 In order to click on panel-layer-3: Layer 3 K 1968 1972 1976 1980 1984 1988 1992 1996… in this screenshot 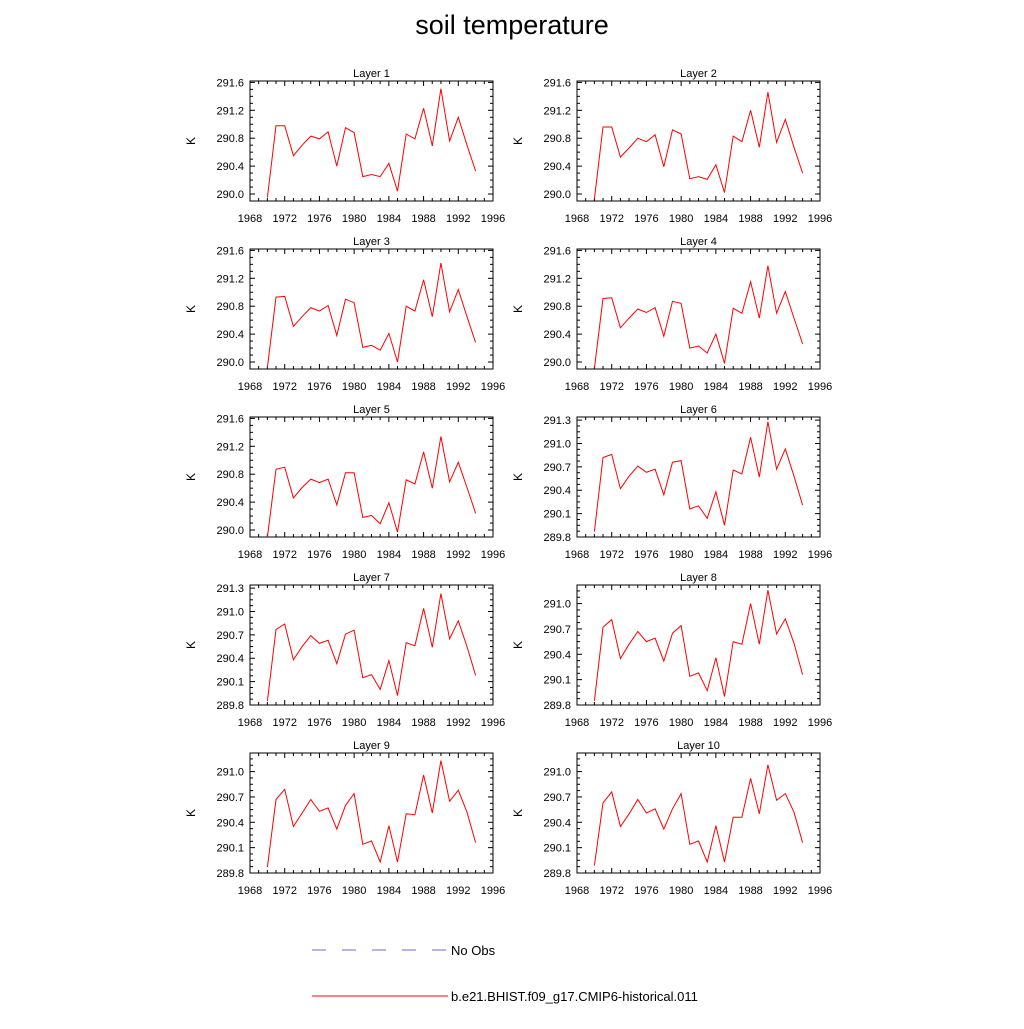, I will do `click(344, 314)`.